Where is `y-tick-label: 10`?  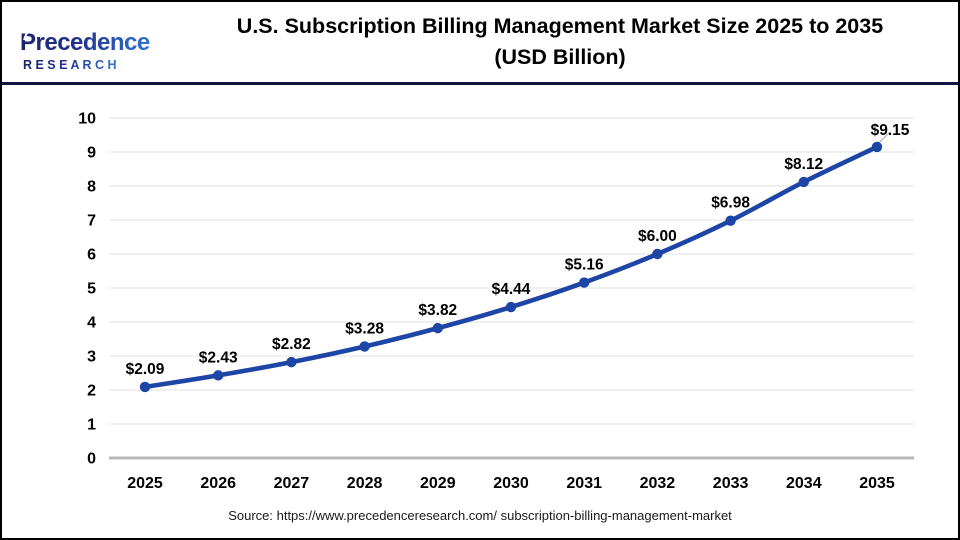 y-tick-label: 10 is located at coordinates (87, 119).